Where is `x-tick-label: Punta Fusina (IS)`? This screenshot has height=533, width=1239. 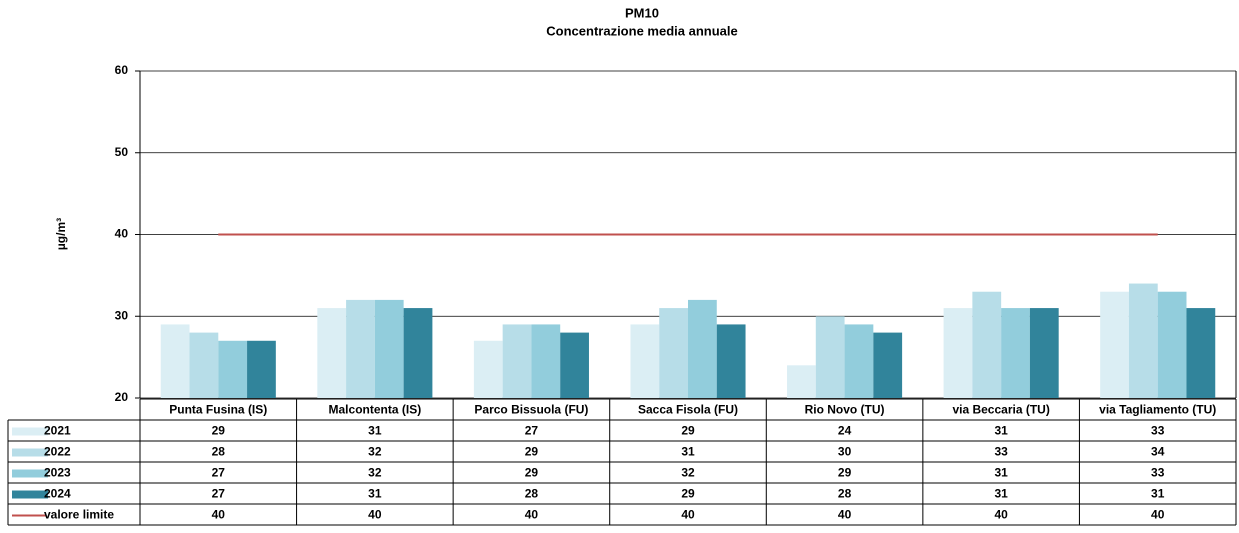
x-tick-label: Punta Fusina (IS) is located at coordinates (218, 410).